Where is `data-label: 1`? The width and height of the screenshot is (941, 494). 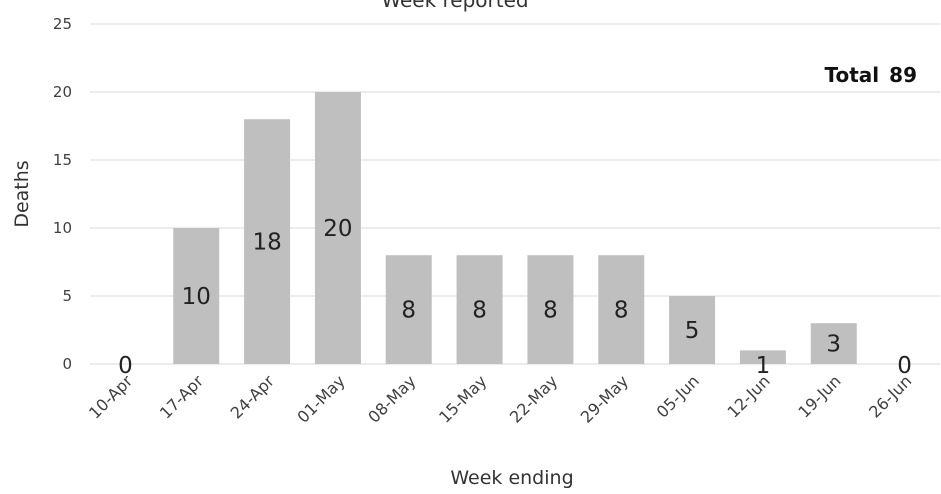 data-label: 1 is located at coordinates (763, 366).